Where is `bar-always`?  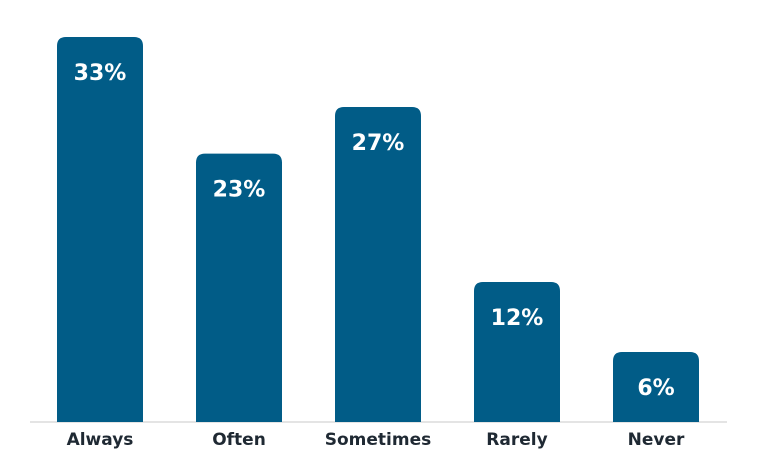
bar-always is located at coordinates (100, 229).